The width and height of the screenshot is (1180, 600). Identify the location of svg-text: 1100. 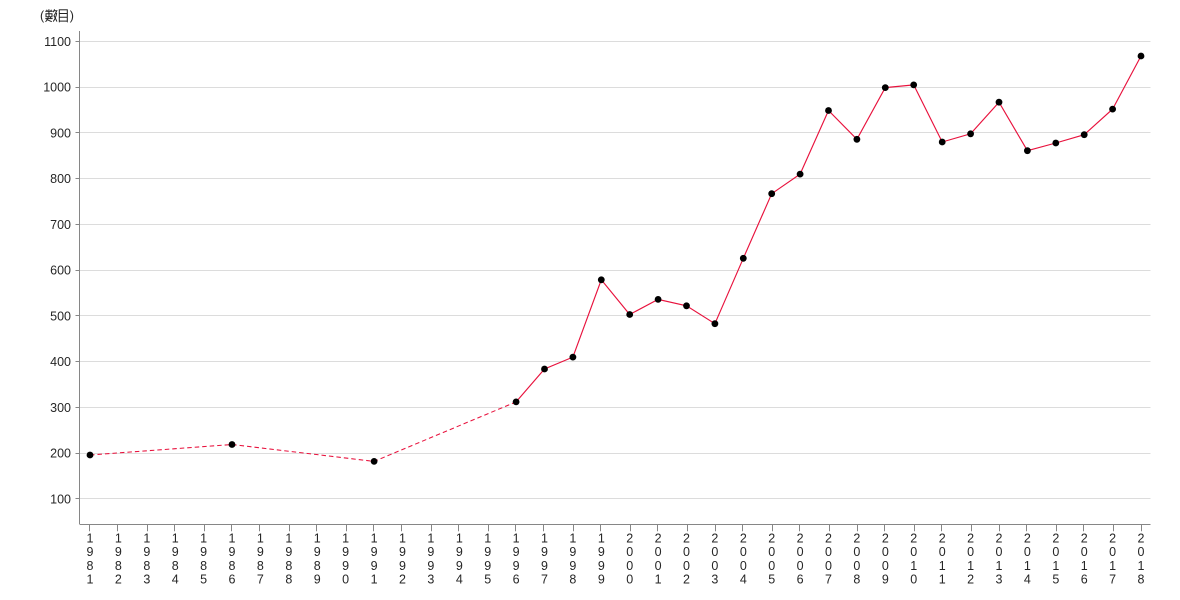
(57, 42).